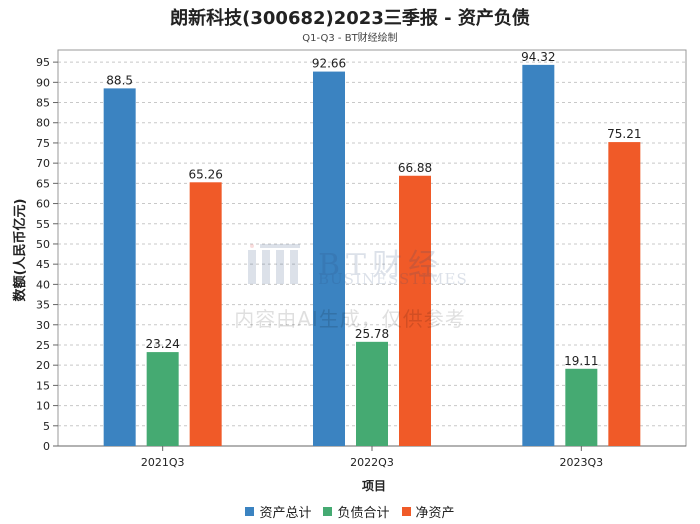  Describe the element at coordinates (350, 38) in the screenshot. I see `chart-subtitle: Q1-Q3 - BT财经绘制` at that location.